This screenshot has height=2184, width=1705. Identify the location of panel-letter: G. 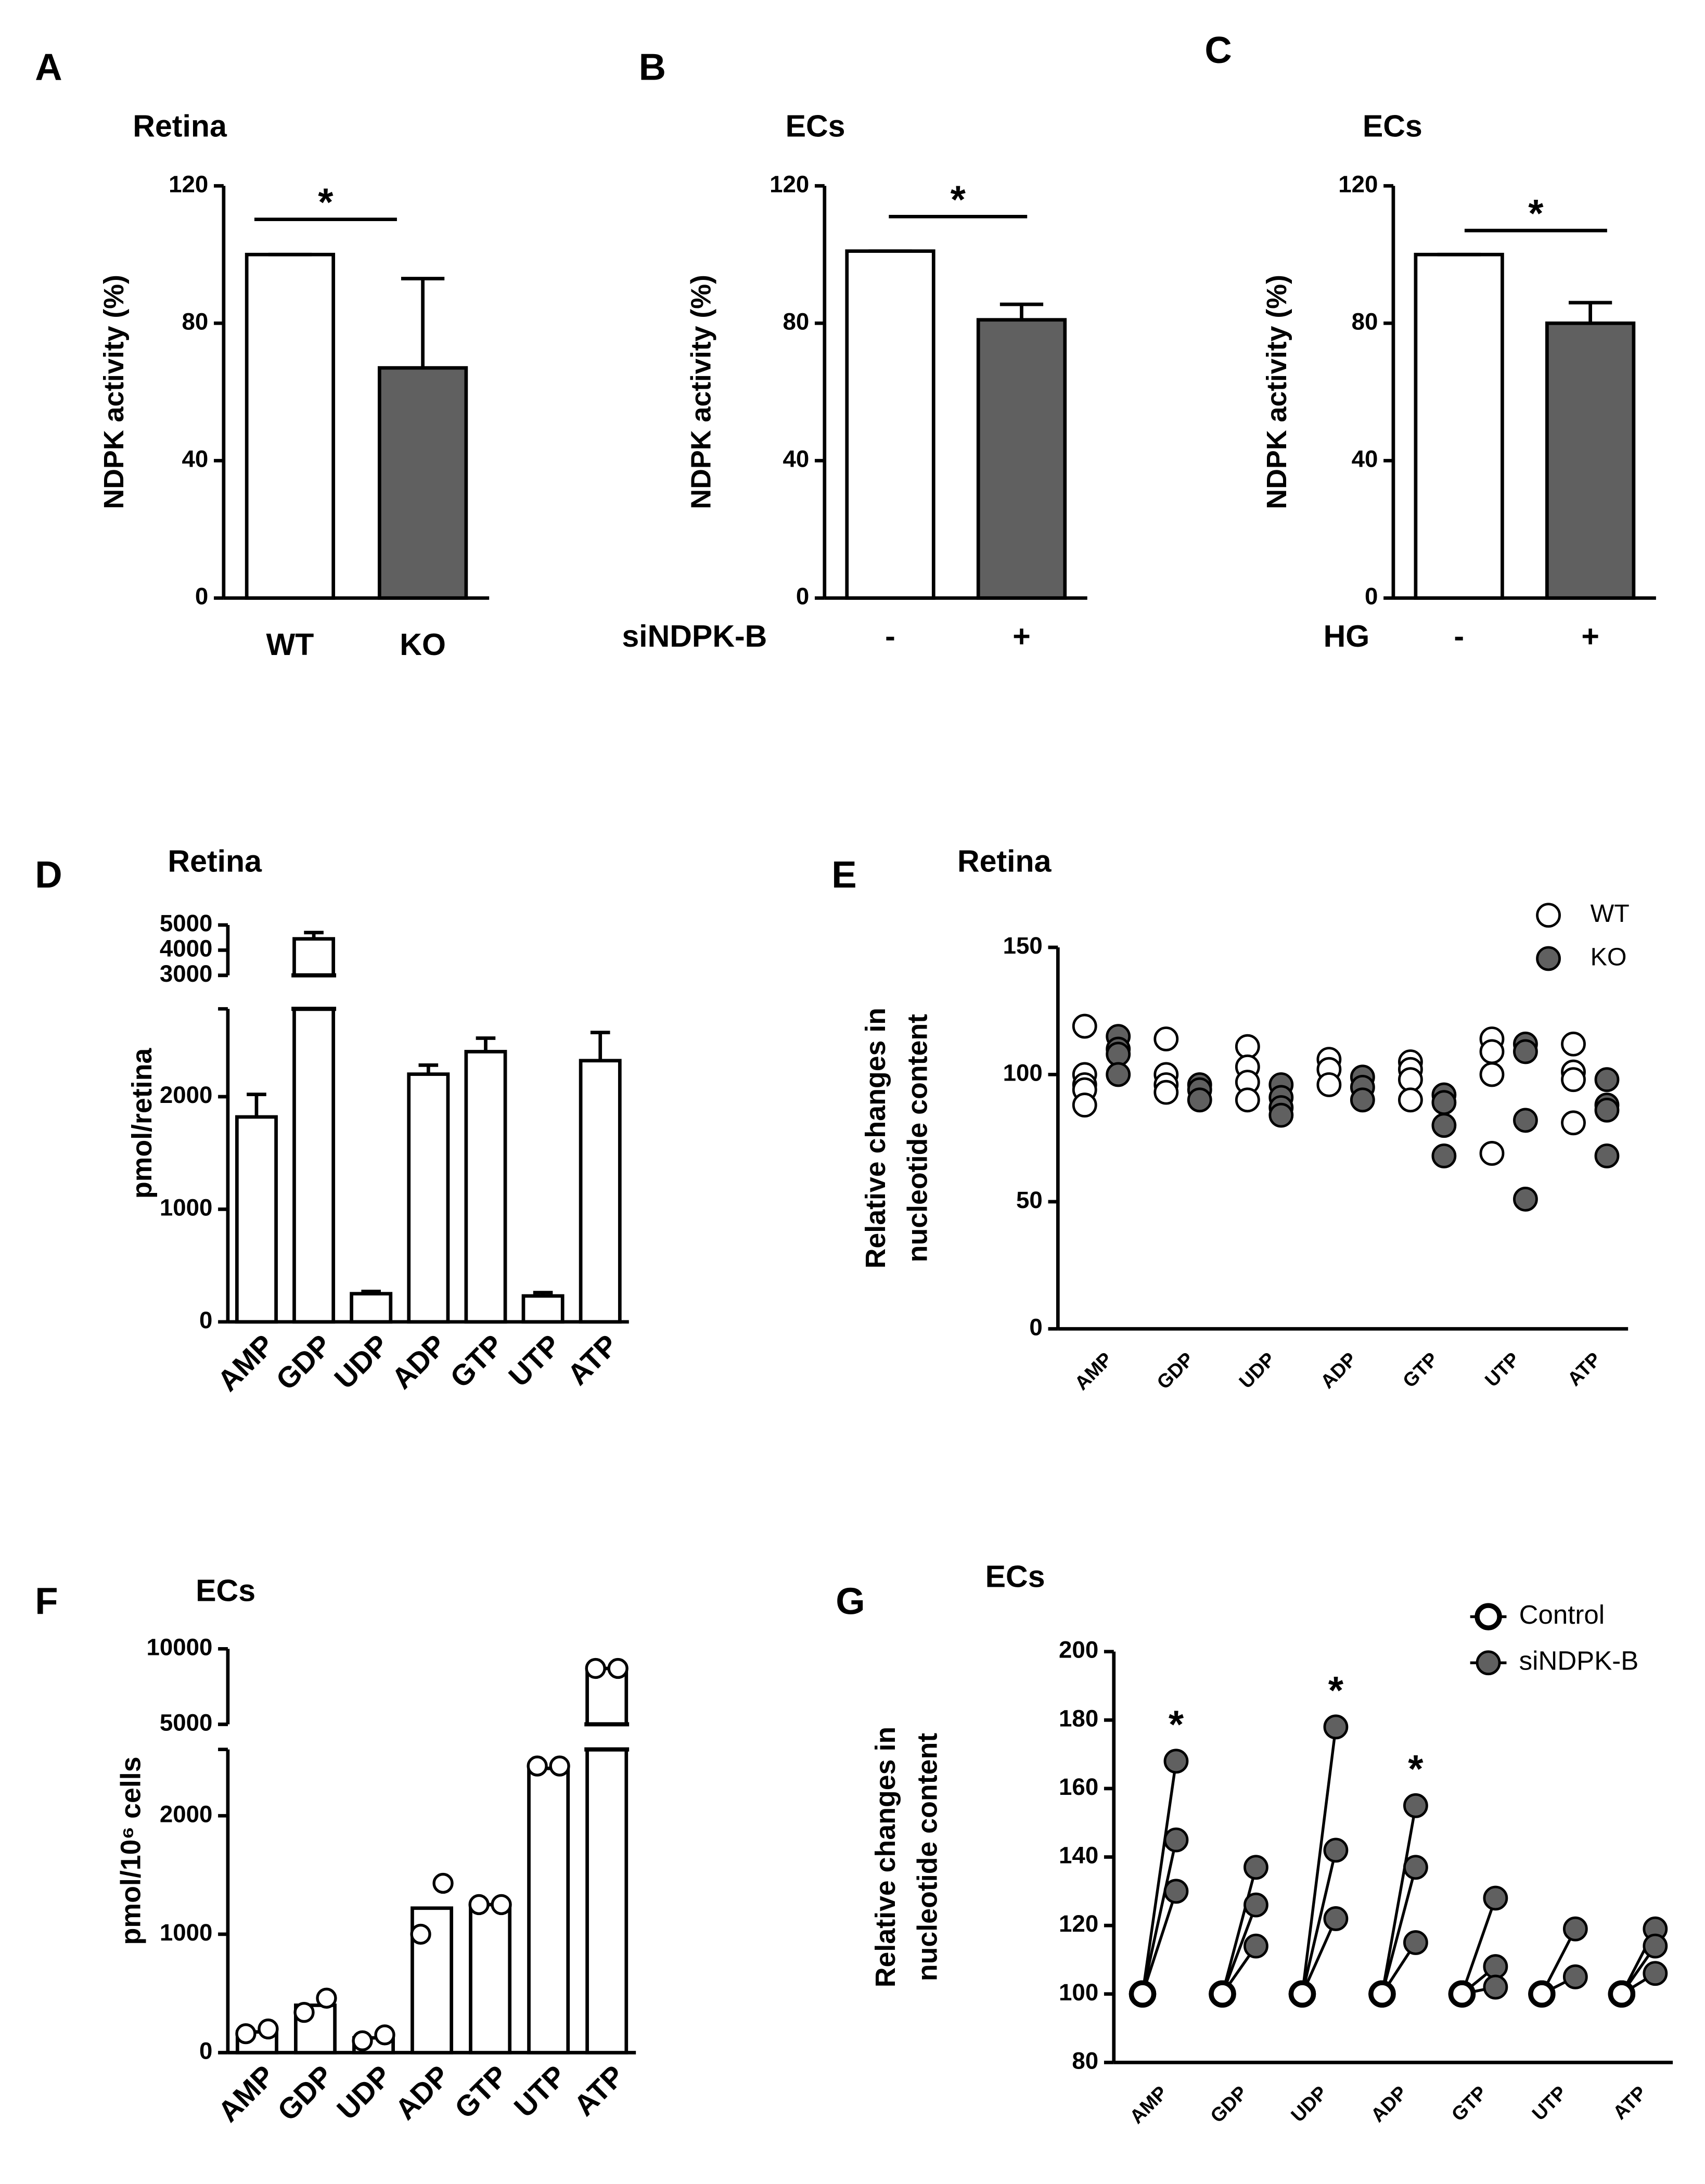
(850, 1602).